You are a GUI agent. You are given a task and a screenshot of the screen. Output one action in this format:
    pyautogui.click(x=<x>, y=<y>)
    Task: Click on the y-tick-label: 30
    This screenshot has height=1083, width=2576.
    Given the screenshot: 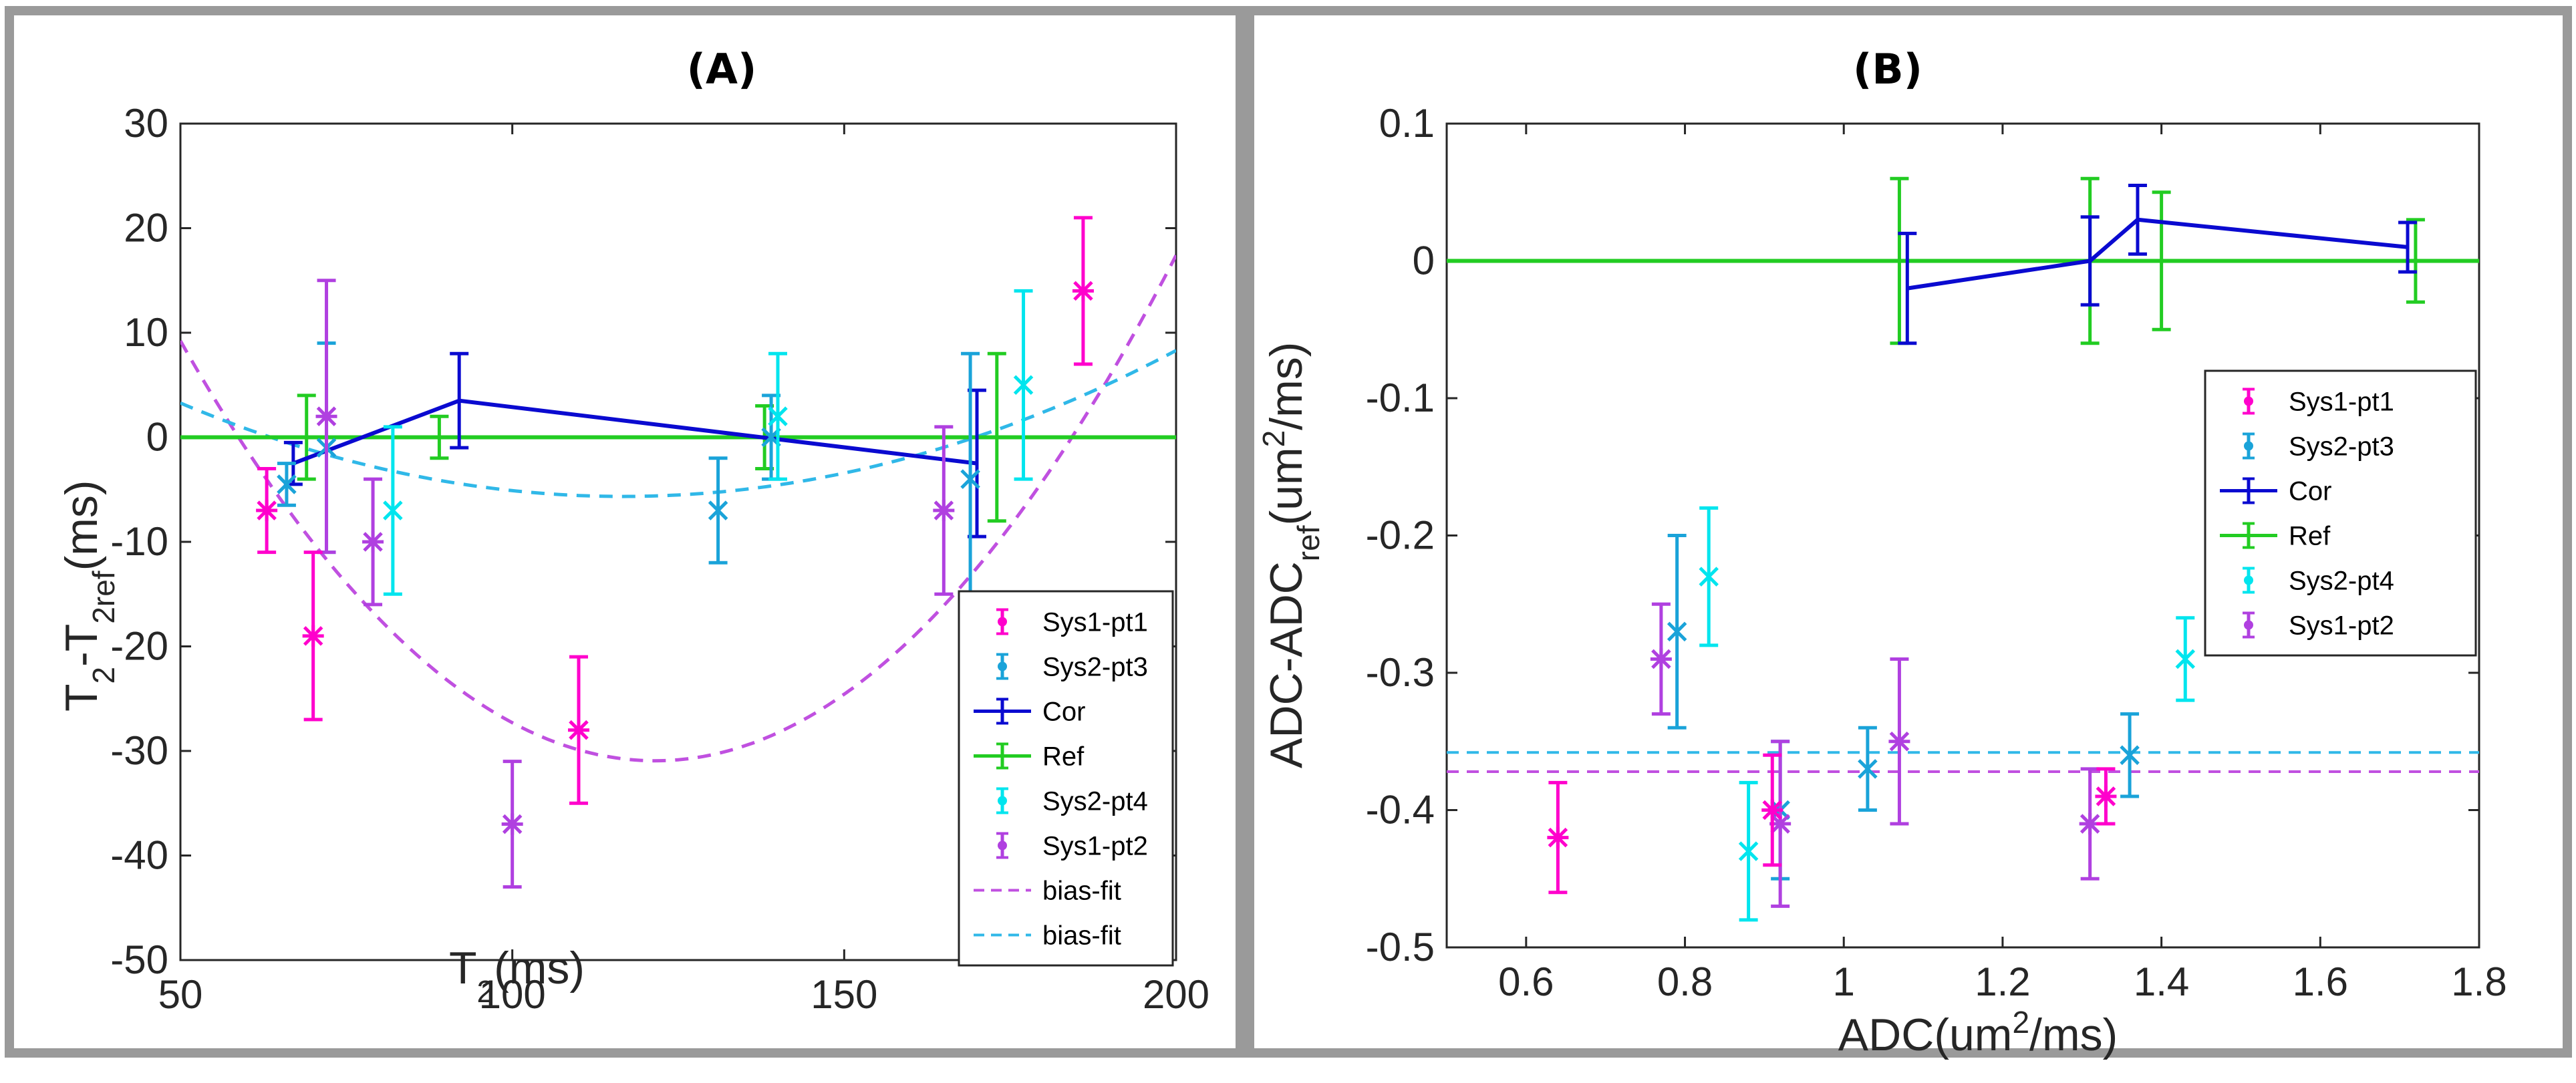 What is the action you would take?
    pyautogui.click(x=146, y=123)
    